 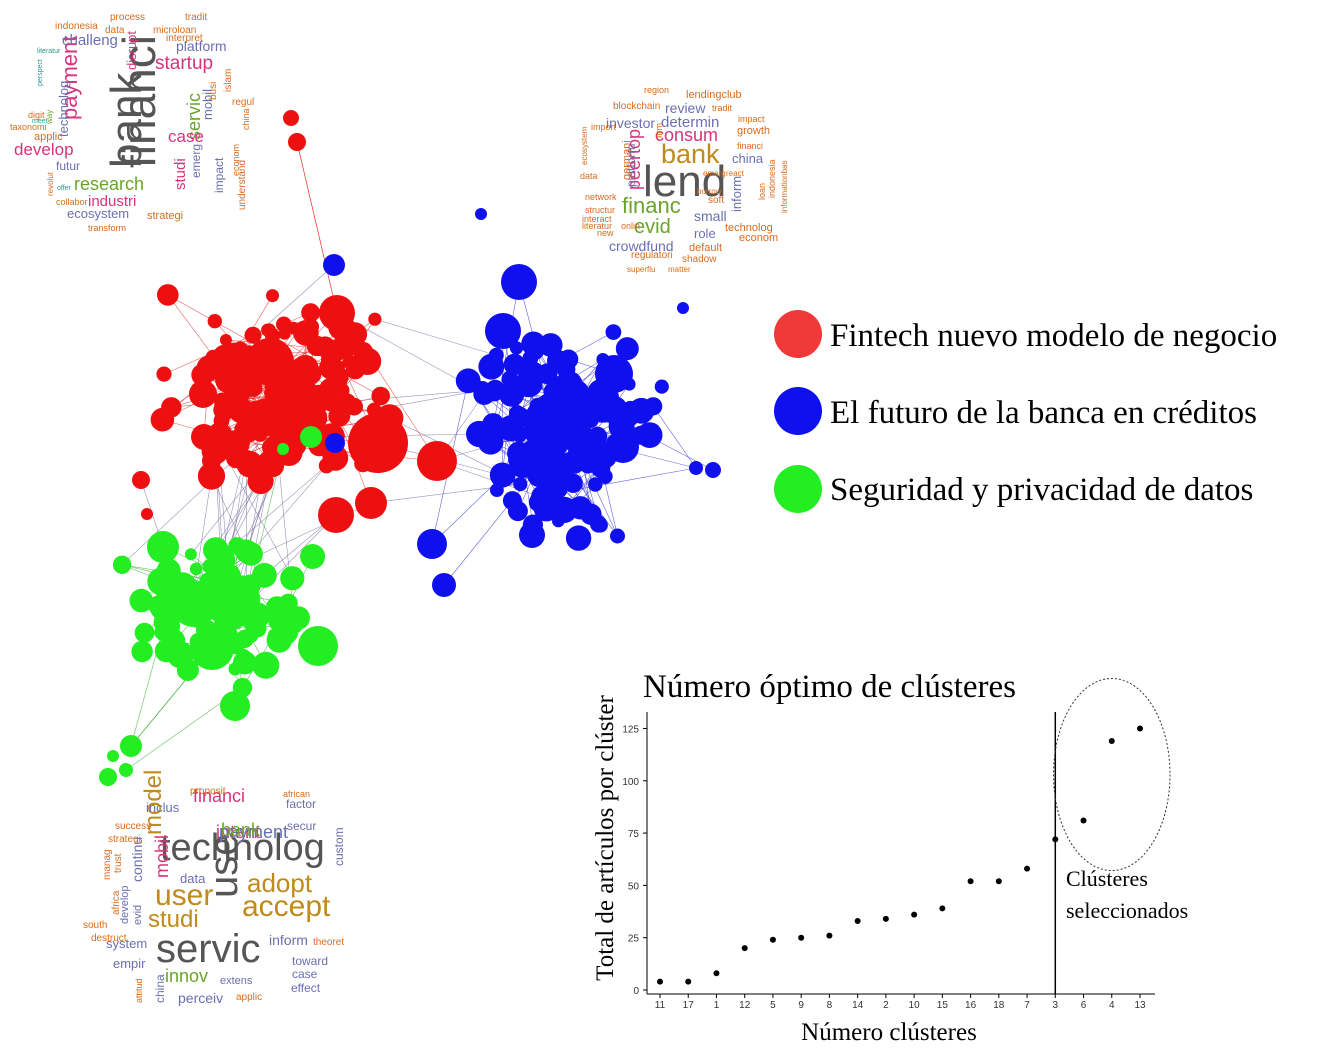 What do you see at coordinates (709, 191) in the screenshot?
I see `cloud-word: borrow` at bounding box center [709, 191].